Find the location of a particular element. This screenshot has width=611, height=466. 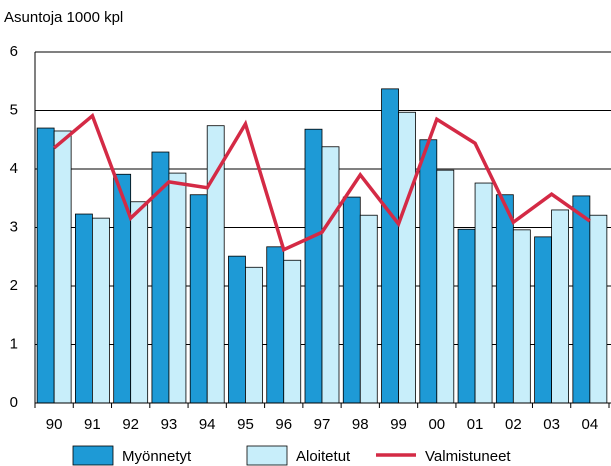

y-tick-label: 4 is located at coordinates (14, 168).